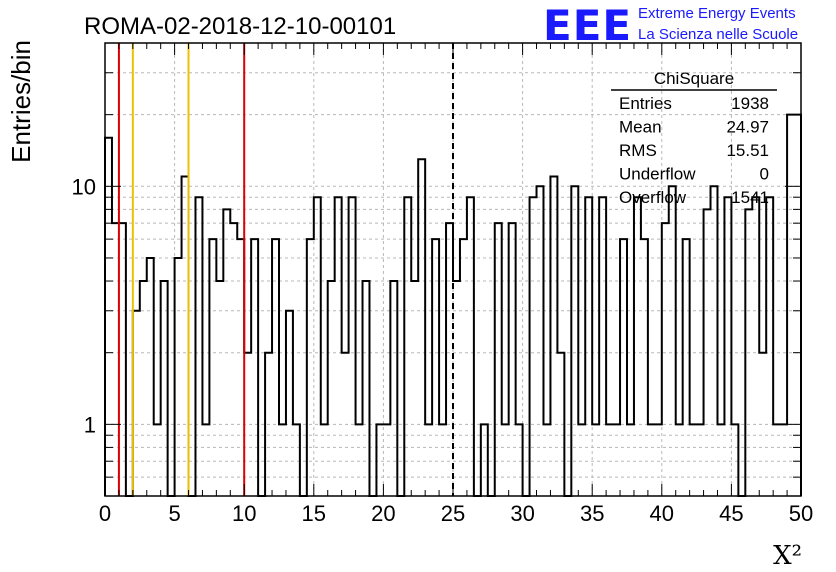  Describe the element at coordinates (522, 513) in the screenshot. I see `x-tick-label: 30` at that location.